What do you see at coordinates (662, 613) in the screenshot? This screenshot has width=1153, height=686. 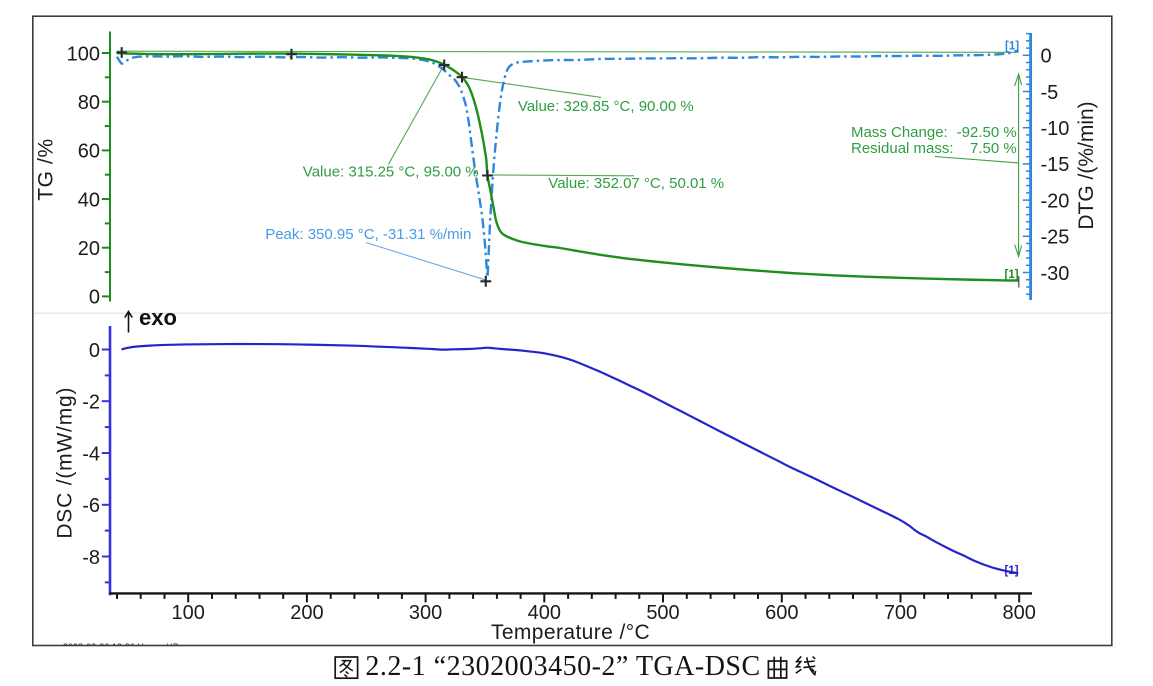 I see `svg-text: 500` at bounding box center [662, 613].